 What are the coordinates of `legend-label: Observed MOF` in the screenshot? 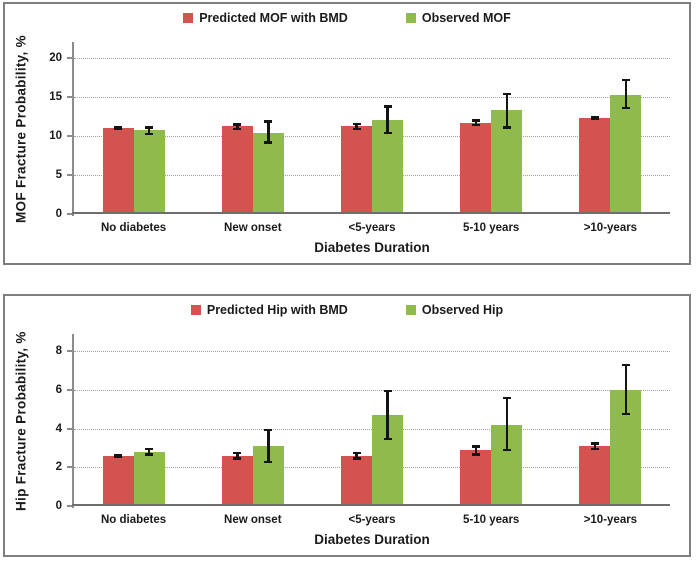 It's located at (466, 18).